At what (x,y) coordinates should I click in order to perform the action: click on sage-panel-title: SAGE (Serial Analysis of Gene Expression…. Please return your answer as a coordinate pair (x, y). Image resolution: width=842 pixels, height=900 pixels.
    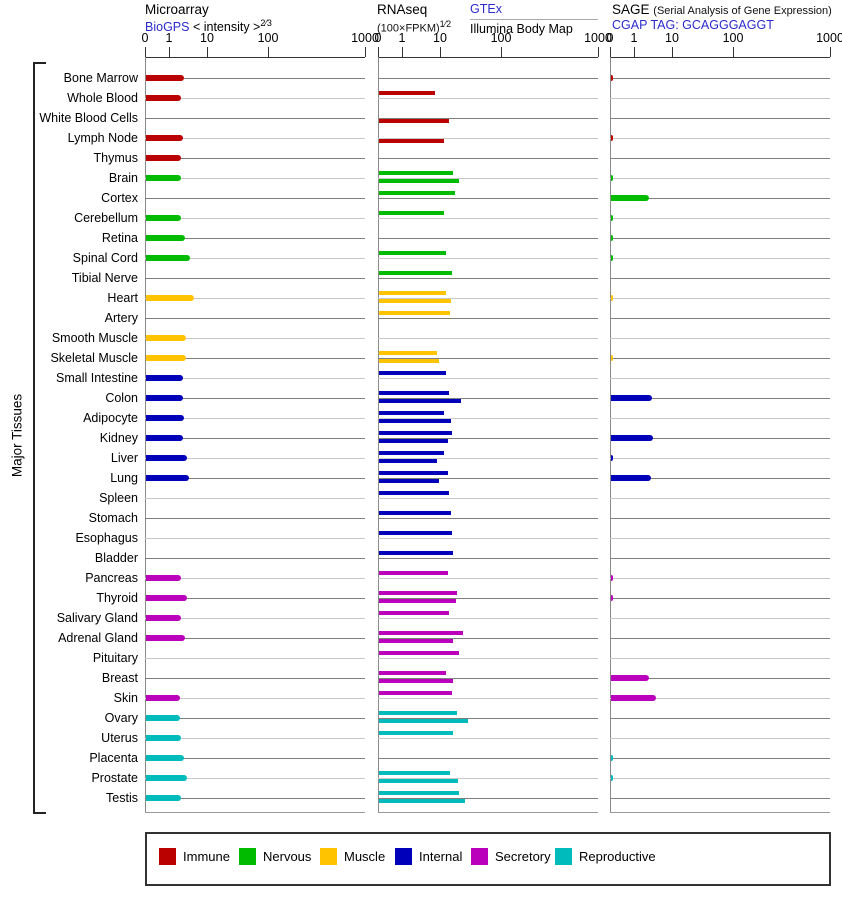
    Looking at the image, I should click on (722, 9).